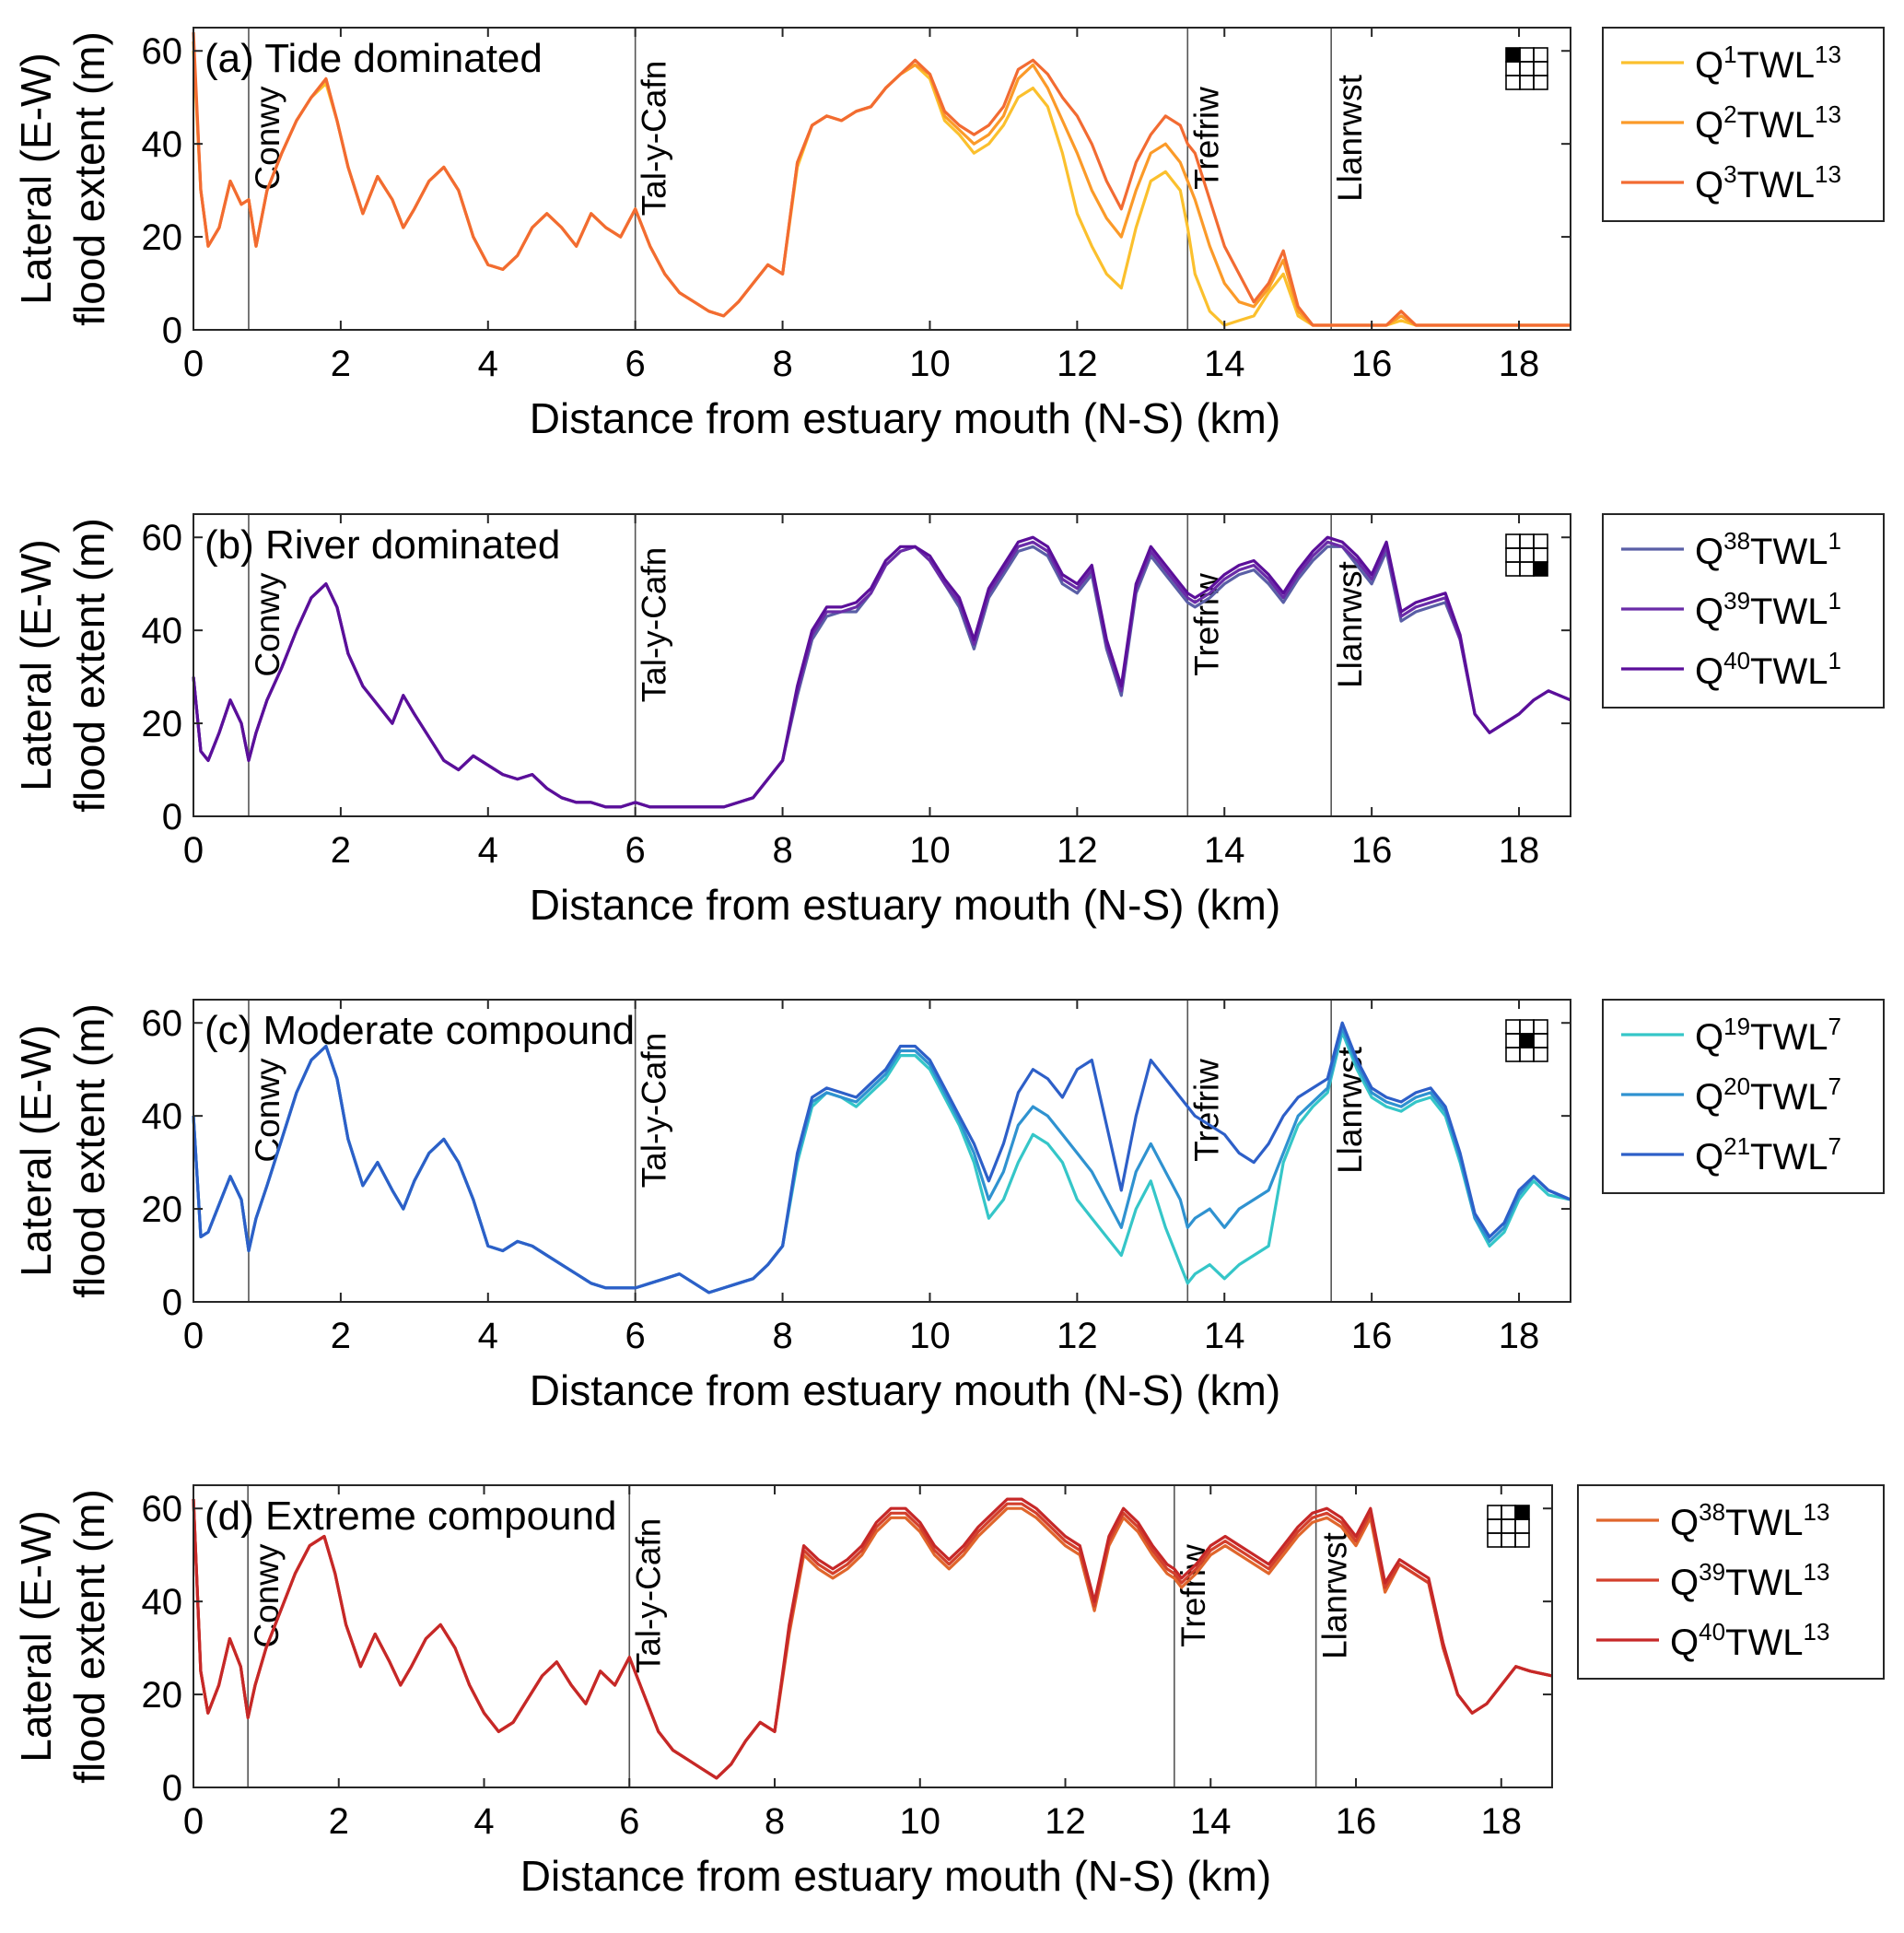  Describe the element at coordinates (1834, 541) in the screenshot. I see `legend-twl-sup: 1` at that location.